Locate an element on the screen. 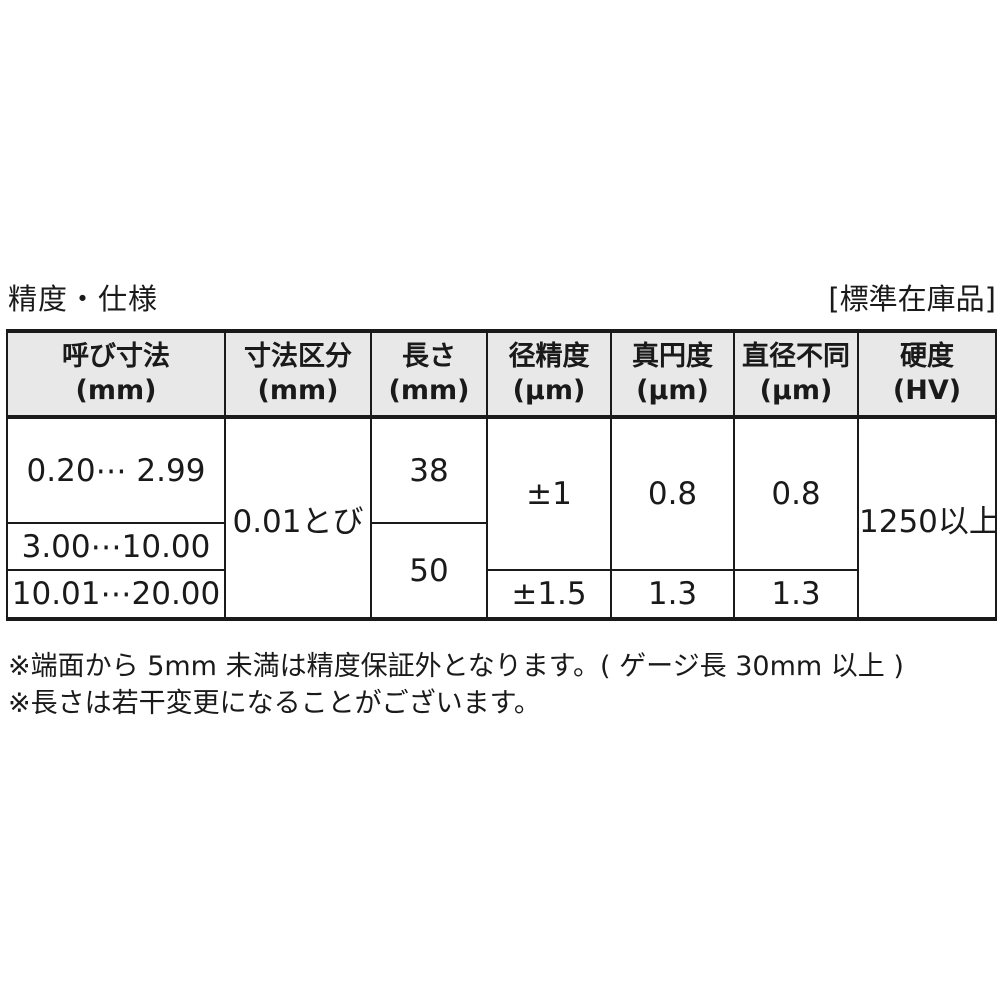 The image size is (1000, 1000). table-row: 3.00⋯10.00 50 is located at coordinates (501, 571).